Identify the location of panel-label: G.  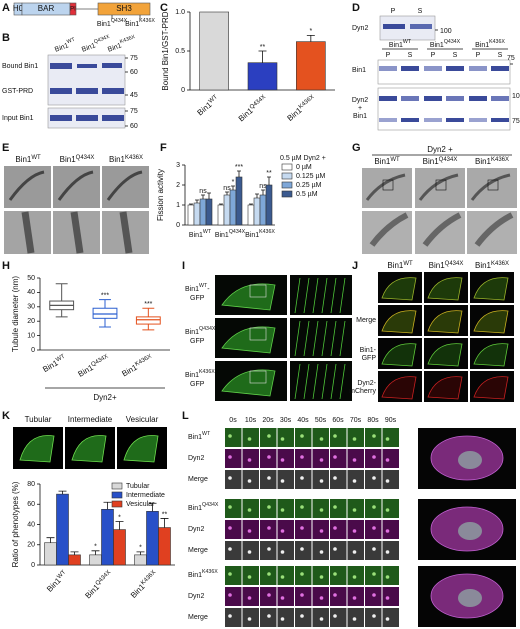
(356, 148).